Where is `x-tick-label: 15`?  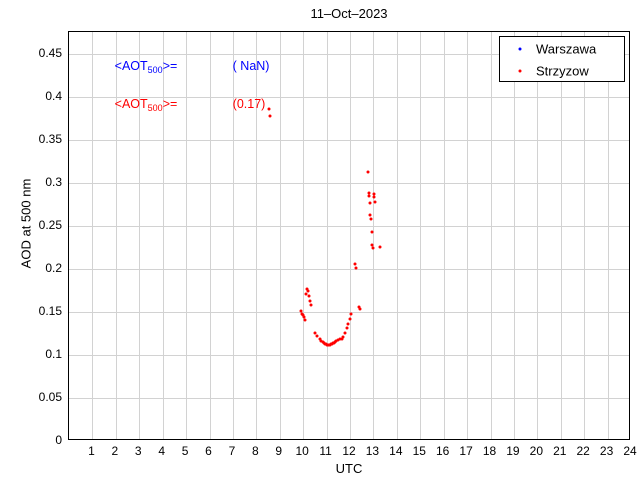 x-tick-label: 15 is located at coordinates (419, 451).